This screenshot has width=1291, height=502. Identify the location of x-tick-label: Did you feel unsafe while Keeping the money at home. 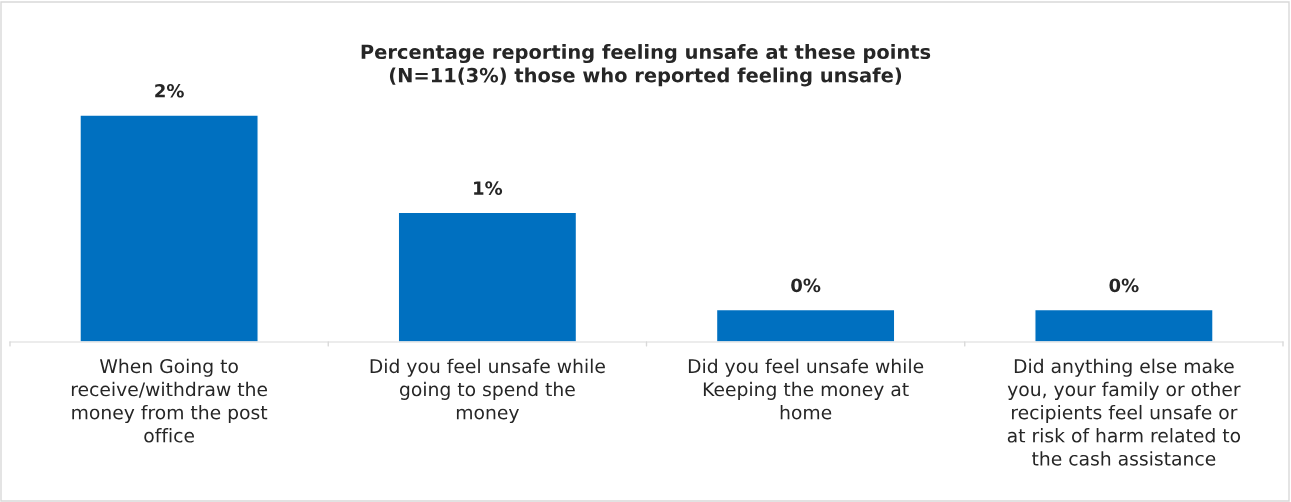
(806, 389).